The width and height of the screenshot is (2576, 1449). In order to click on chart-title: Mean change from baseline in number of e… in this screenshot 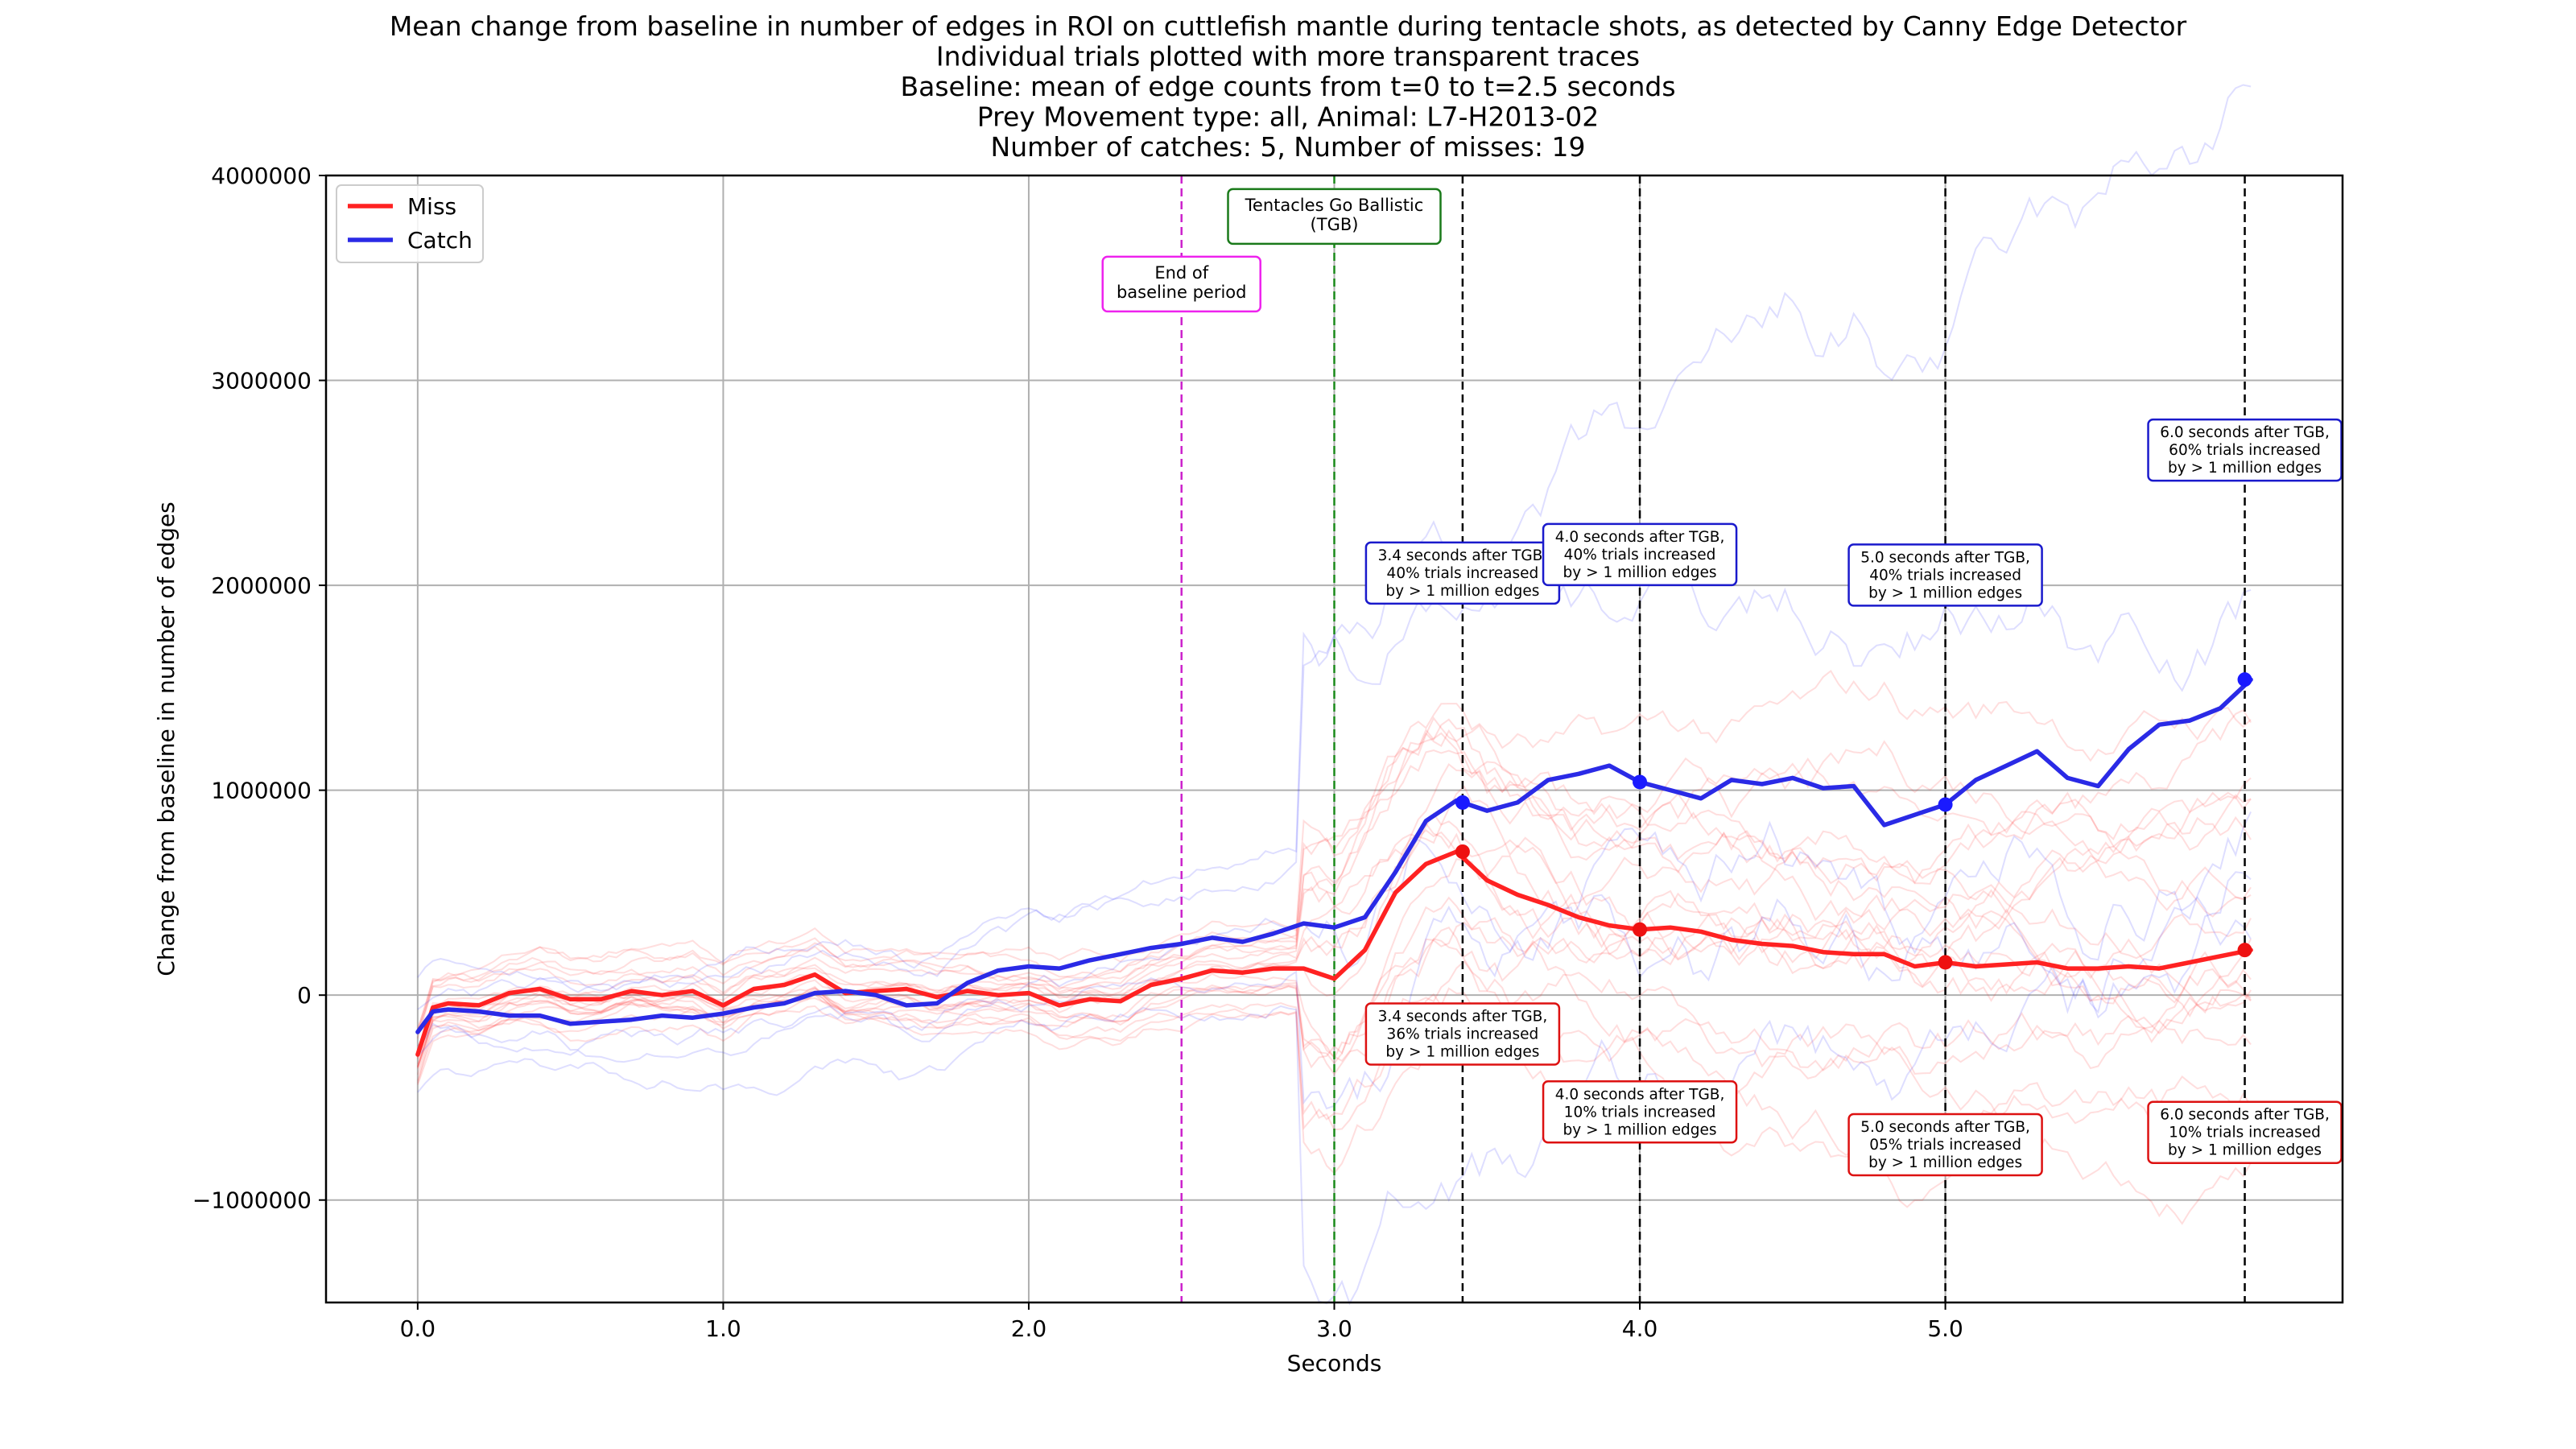, I will do `click(1288, 86)`.